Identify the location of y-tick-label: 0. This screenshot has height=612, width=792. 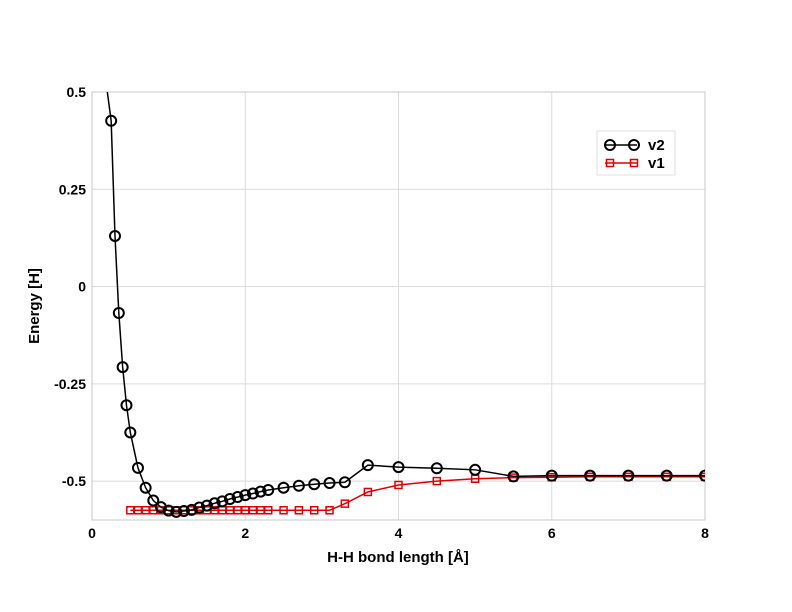
(82, 287).